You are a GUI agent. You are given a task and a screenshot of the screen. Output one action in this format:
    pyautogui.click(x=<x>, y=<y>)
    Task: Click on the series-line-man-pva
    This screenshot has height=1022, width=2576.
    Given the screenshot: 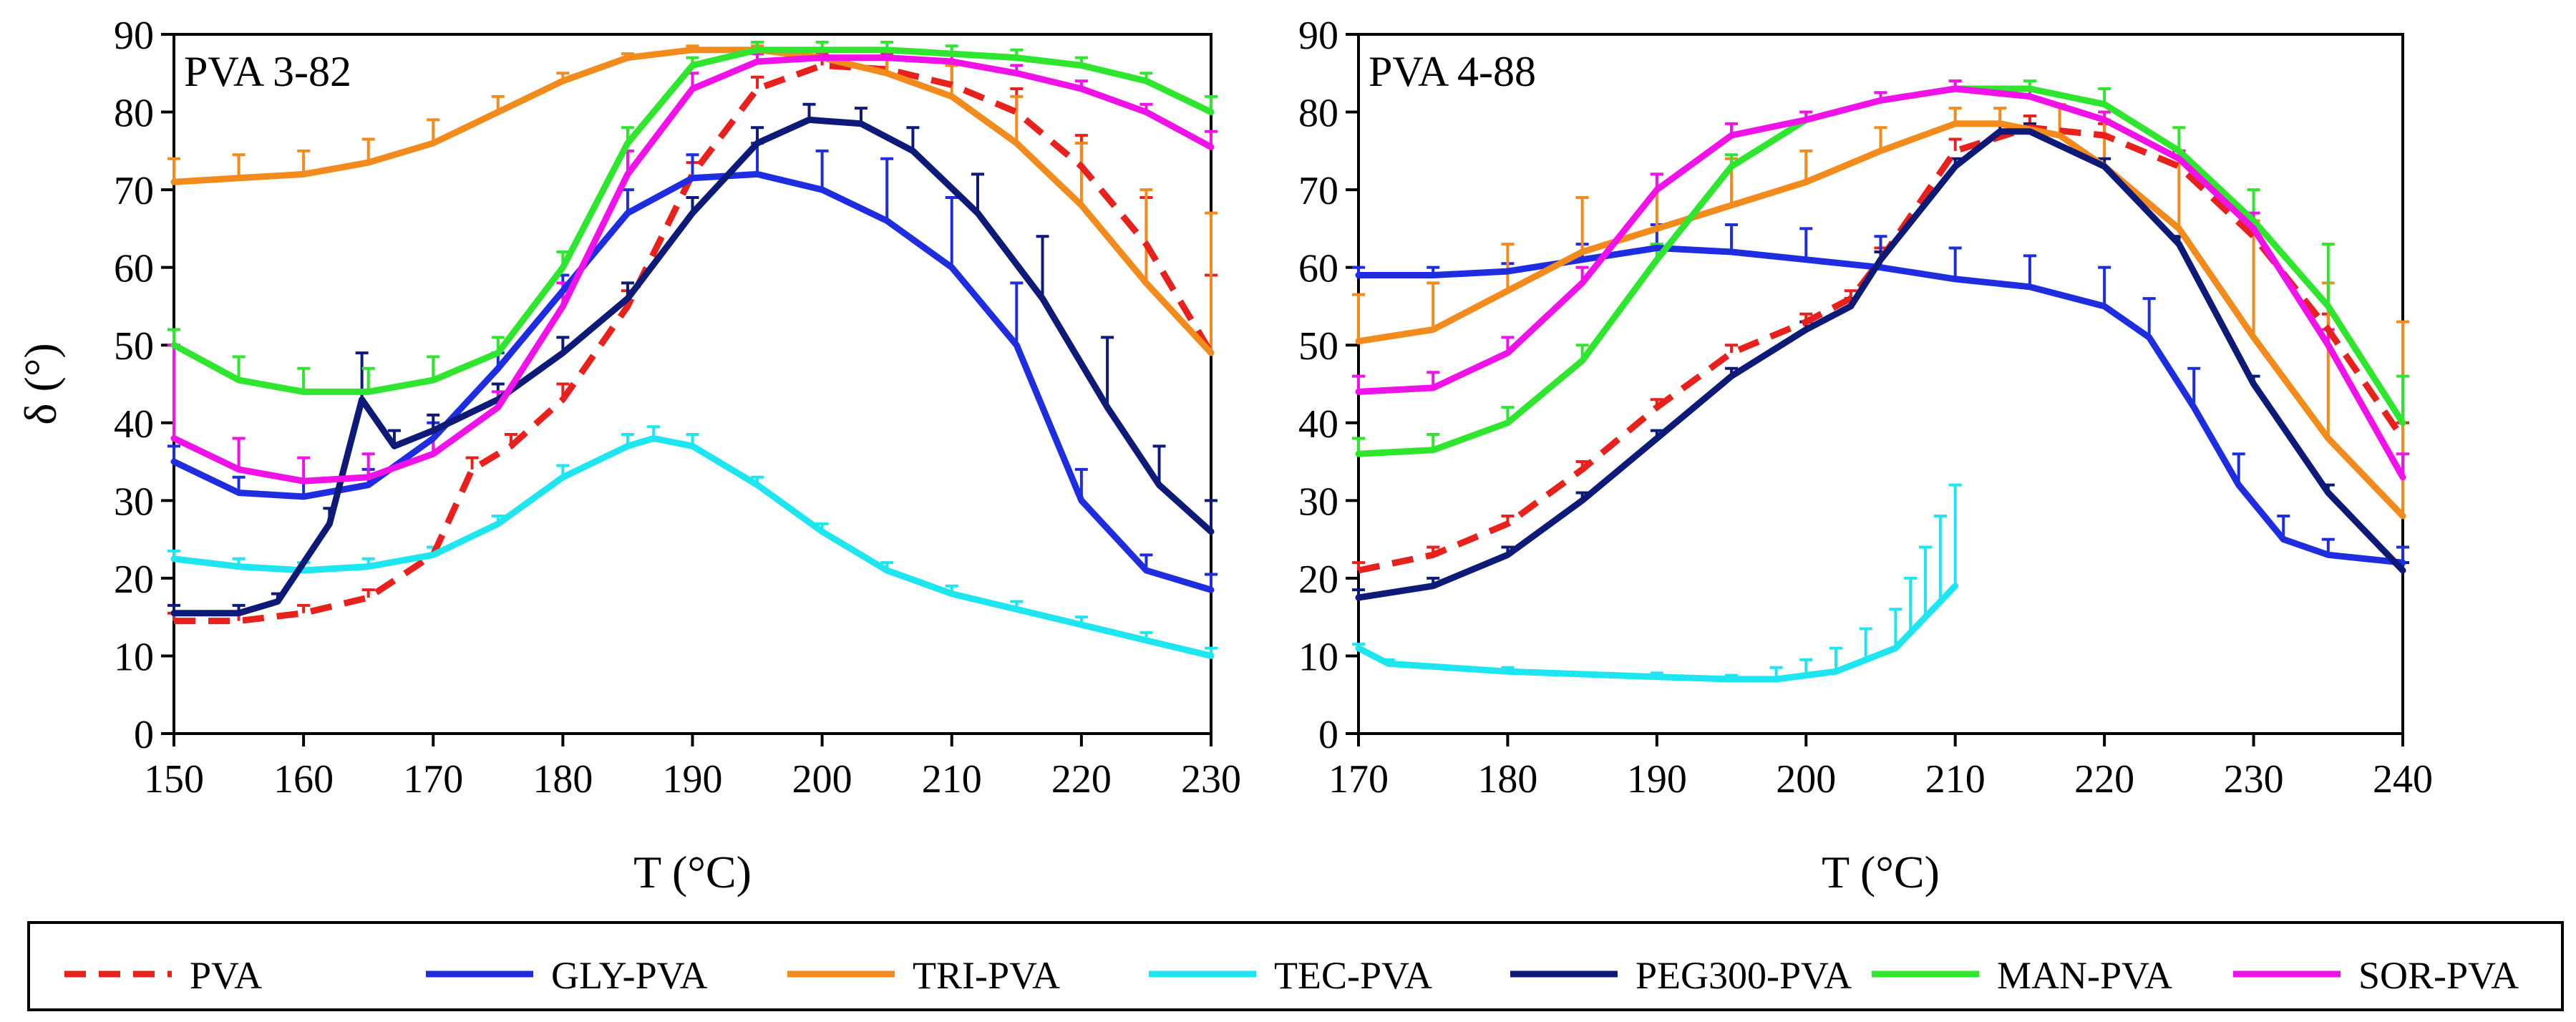 What is the action you would take?
    pyautogui.click(x=692, y=221)
    